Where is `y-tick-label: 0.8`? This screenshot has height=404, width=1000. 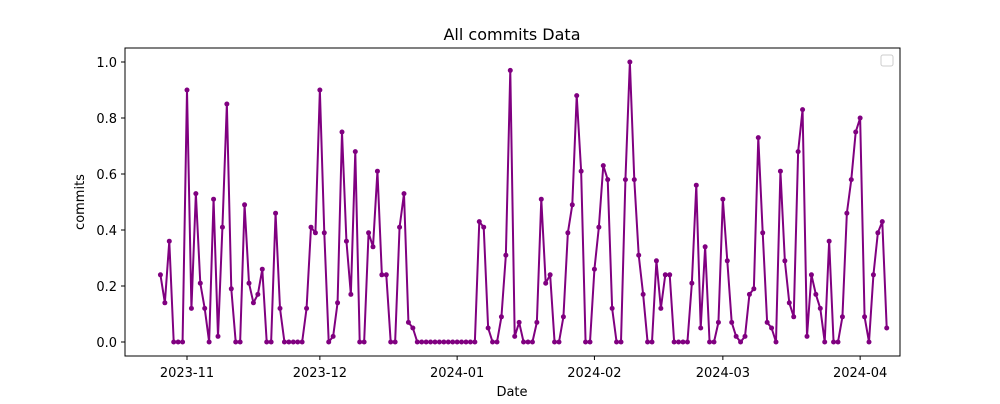 y-tick-label: 0.8 is located at coordinates (106, 119).